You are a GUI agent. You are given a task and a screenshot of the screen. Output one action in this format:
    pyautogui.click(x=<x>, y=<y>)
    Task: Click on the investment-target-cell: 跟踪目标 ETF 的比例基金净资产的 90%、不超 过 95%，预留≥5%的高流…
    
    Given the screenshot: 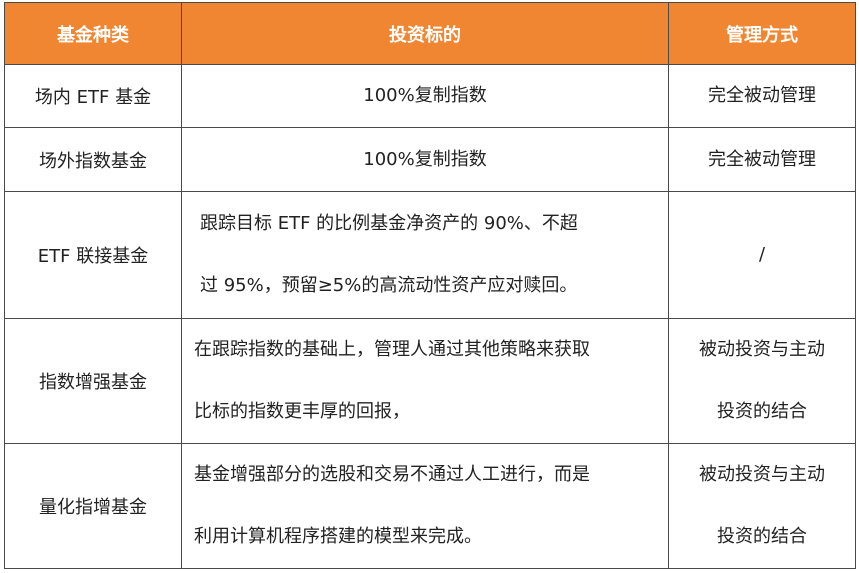 What is the action you would take?
    pyautogui.click(x=425, y=255)
    